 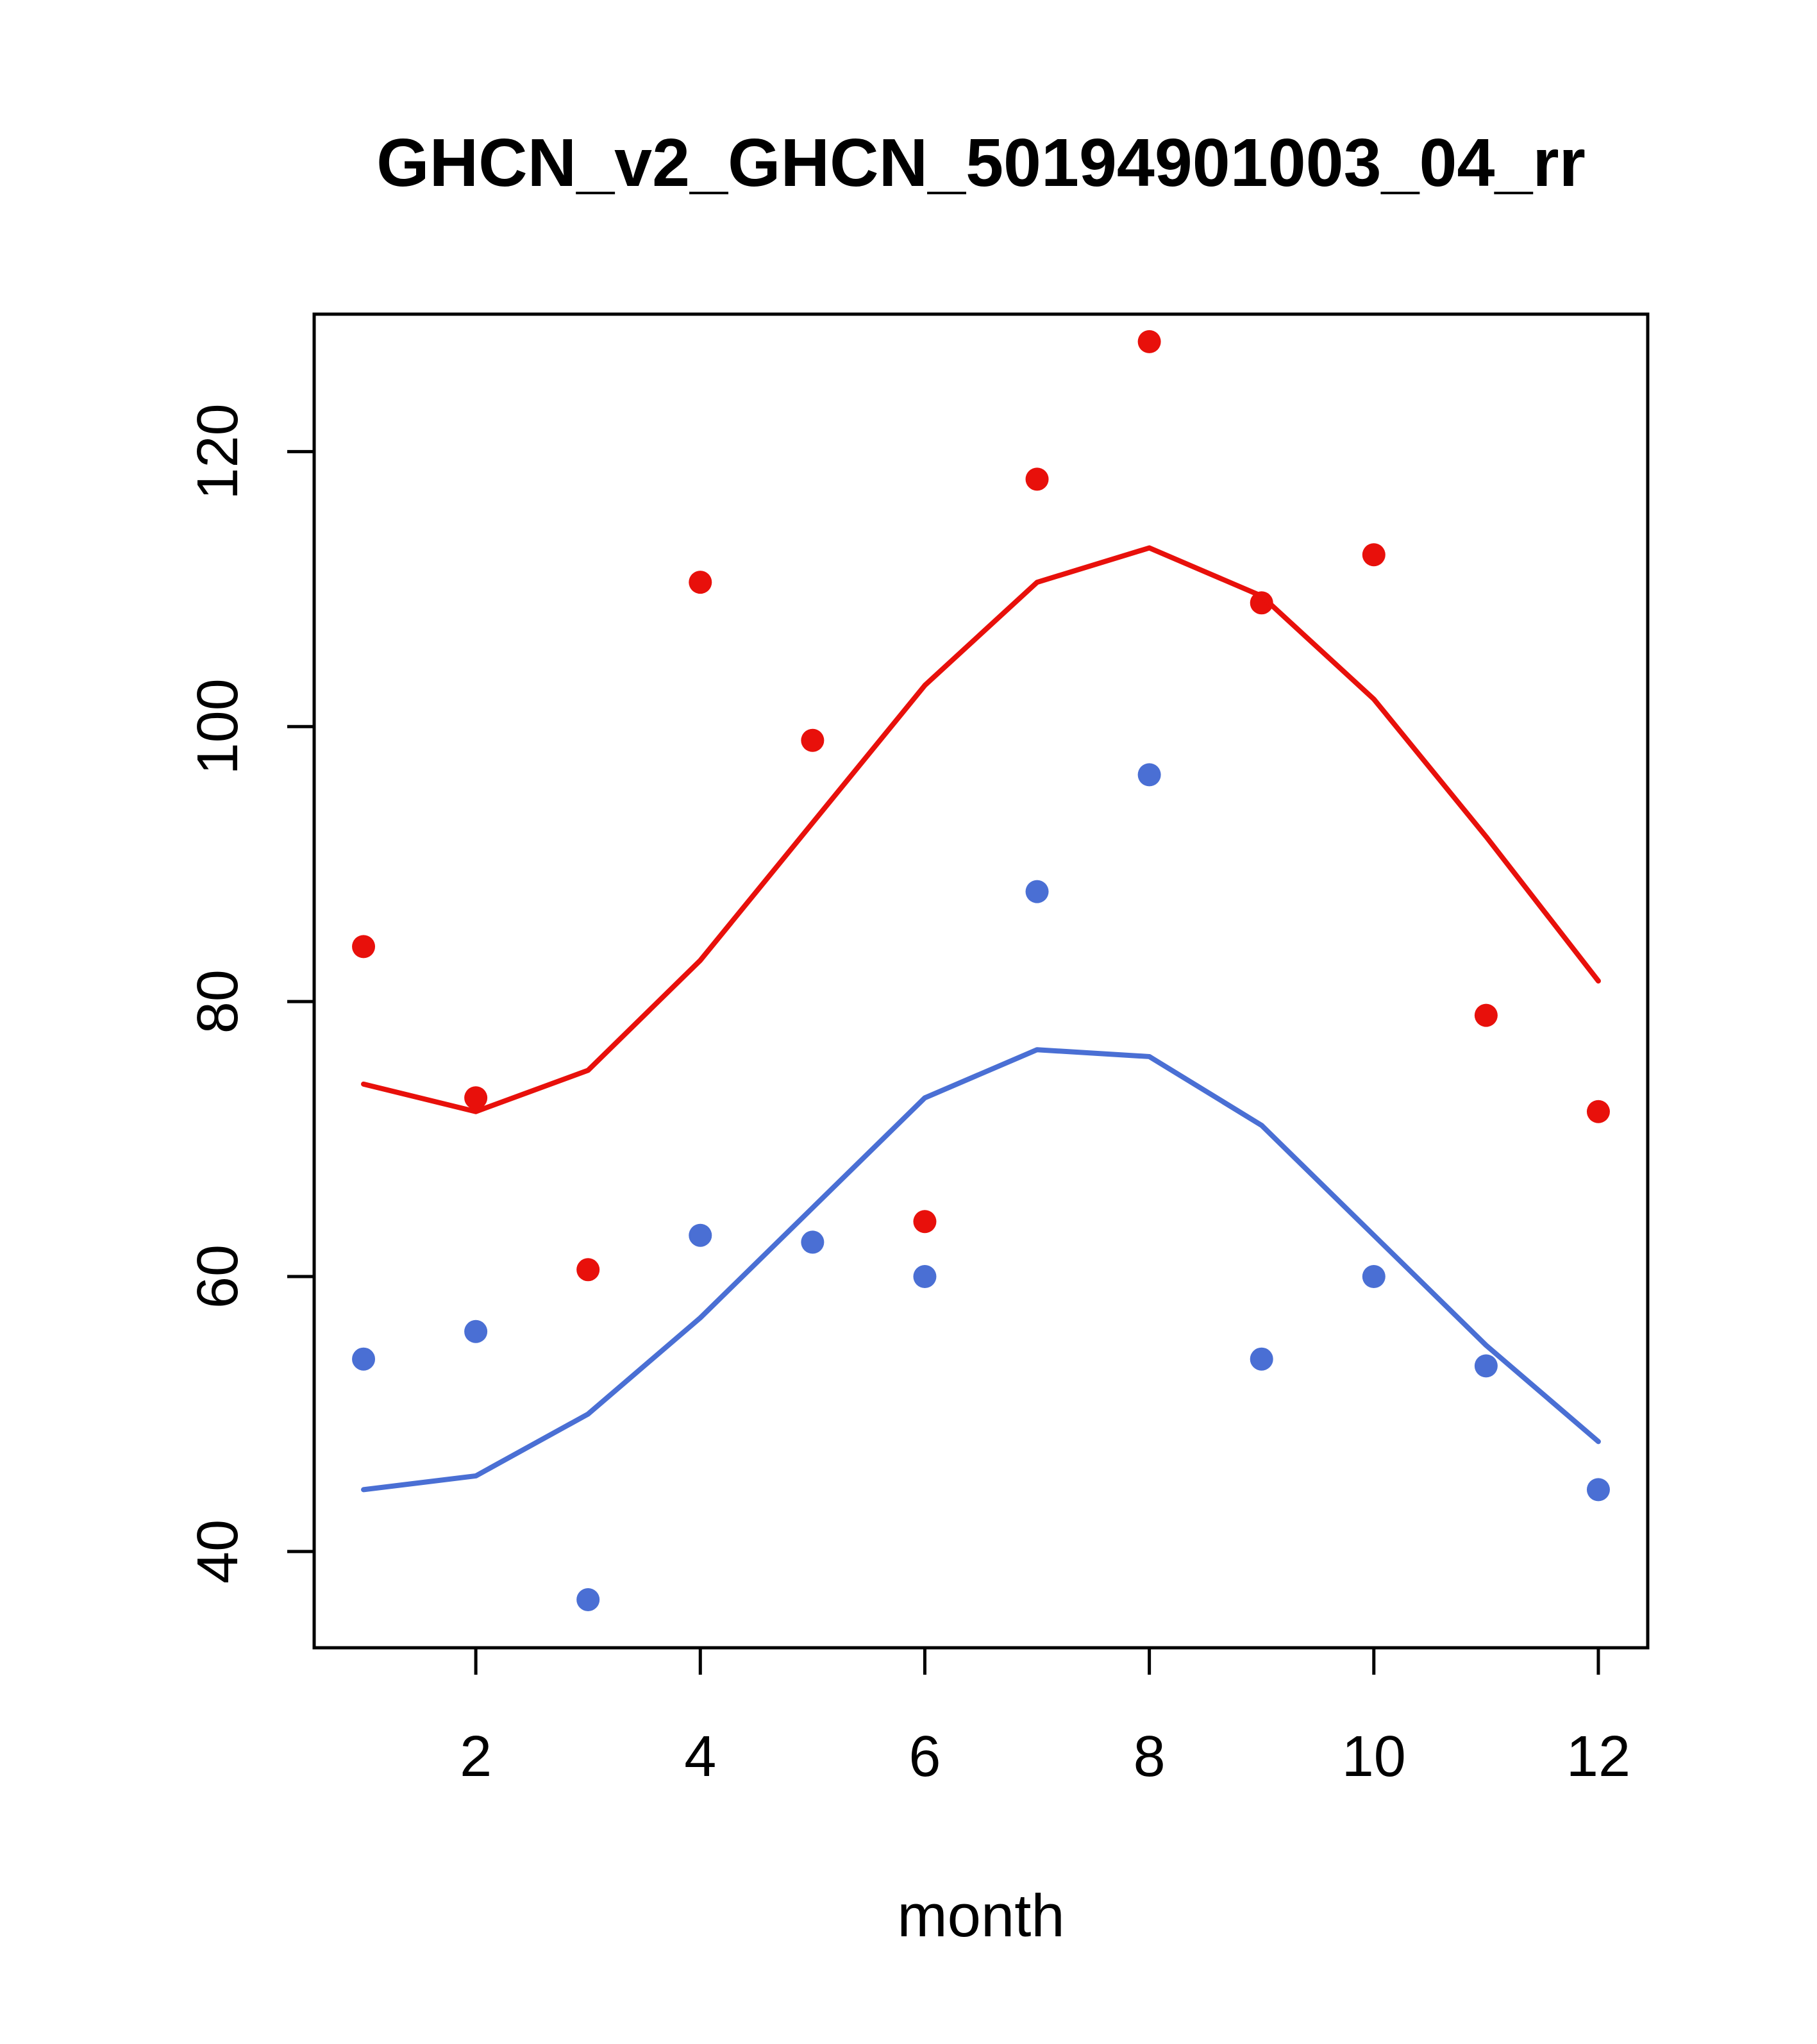 What do you see at coordinates (218, 451) in the screenshot?
I see `y-tick-label: 120` at bounding box center [218, 451].